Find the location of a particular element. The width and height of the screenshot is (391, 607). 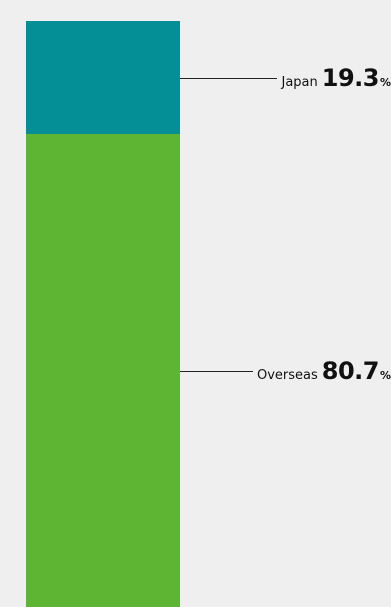

data-label-overseas: Overseas 80.7 % is located at coordinates (324, 371).